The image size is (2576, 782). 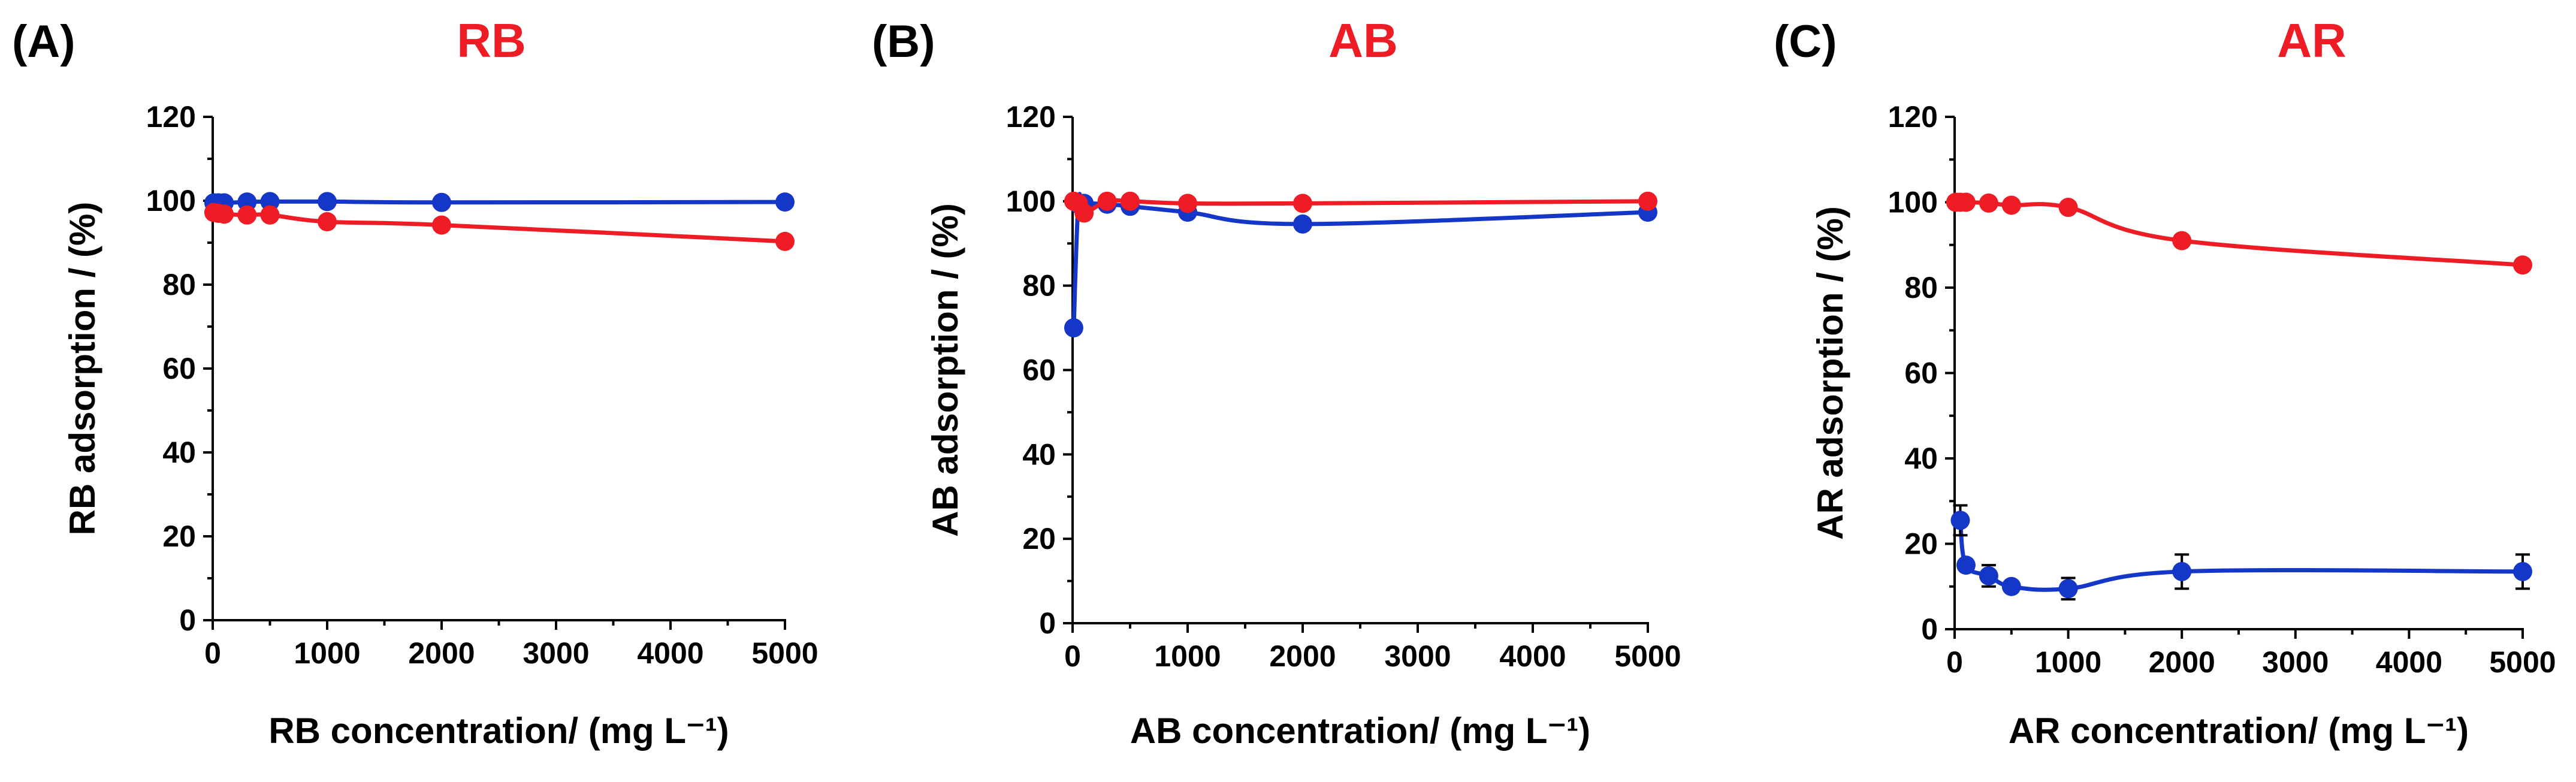 I want to click on panel-label: (C), so click(x=1806, y=41).